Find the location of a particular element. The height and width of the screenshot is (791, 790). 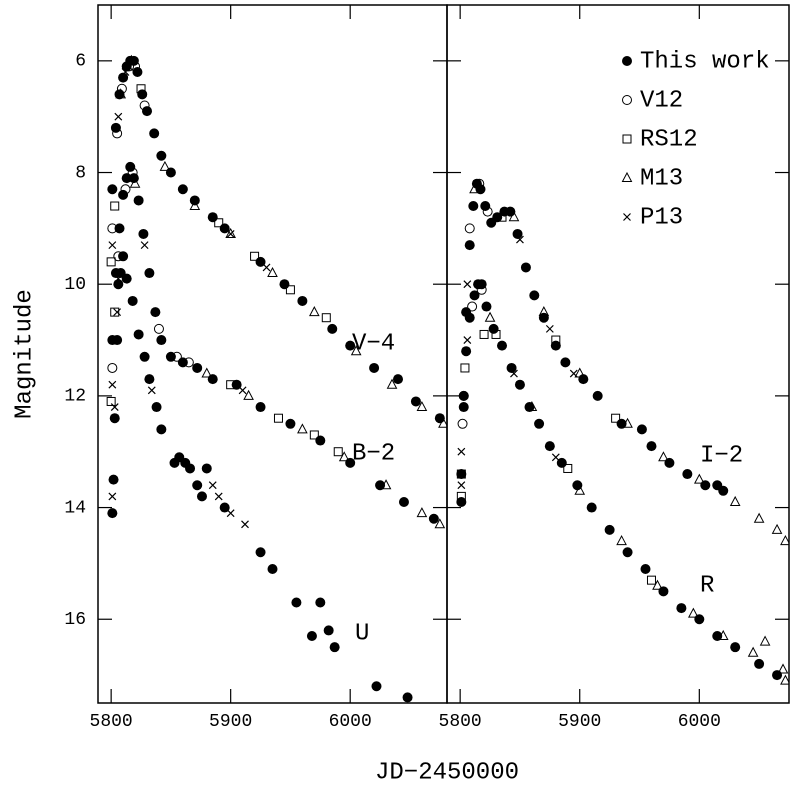

legend-label: This work is located at coordinates (705, 61).